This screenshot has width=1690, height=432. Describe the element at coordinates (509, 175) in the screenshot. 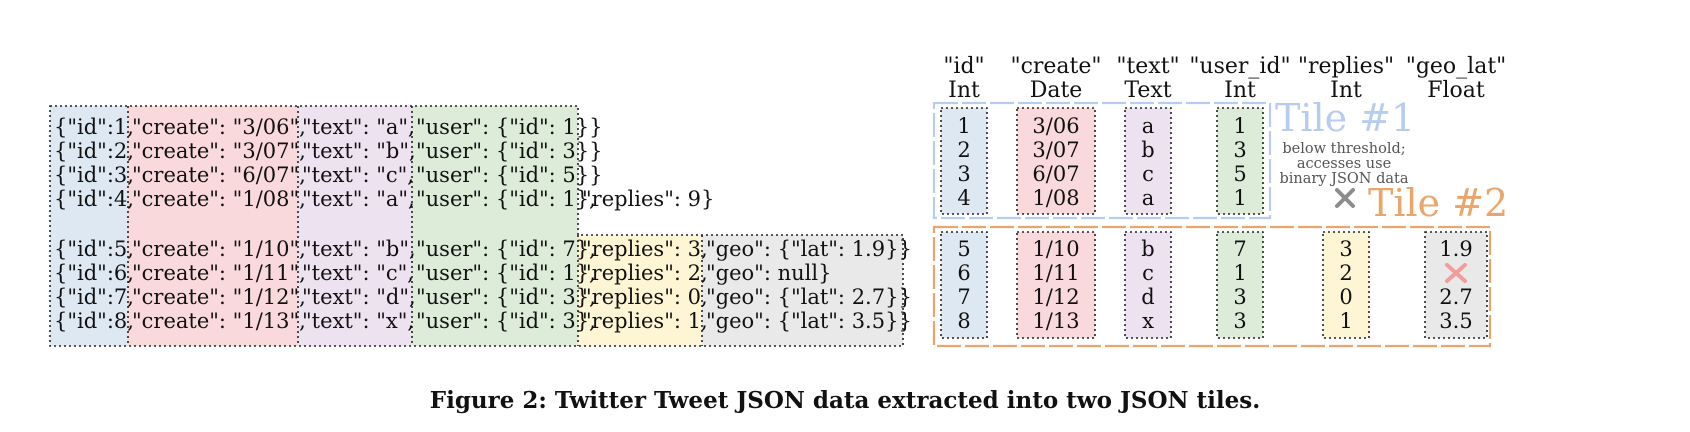

I see `json-record-field-user: "user": {"id": 5}}` at that location.